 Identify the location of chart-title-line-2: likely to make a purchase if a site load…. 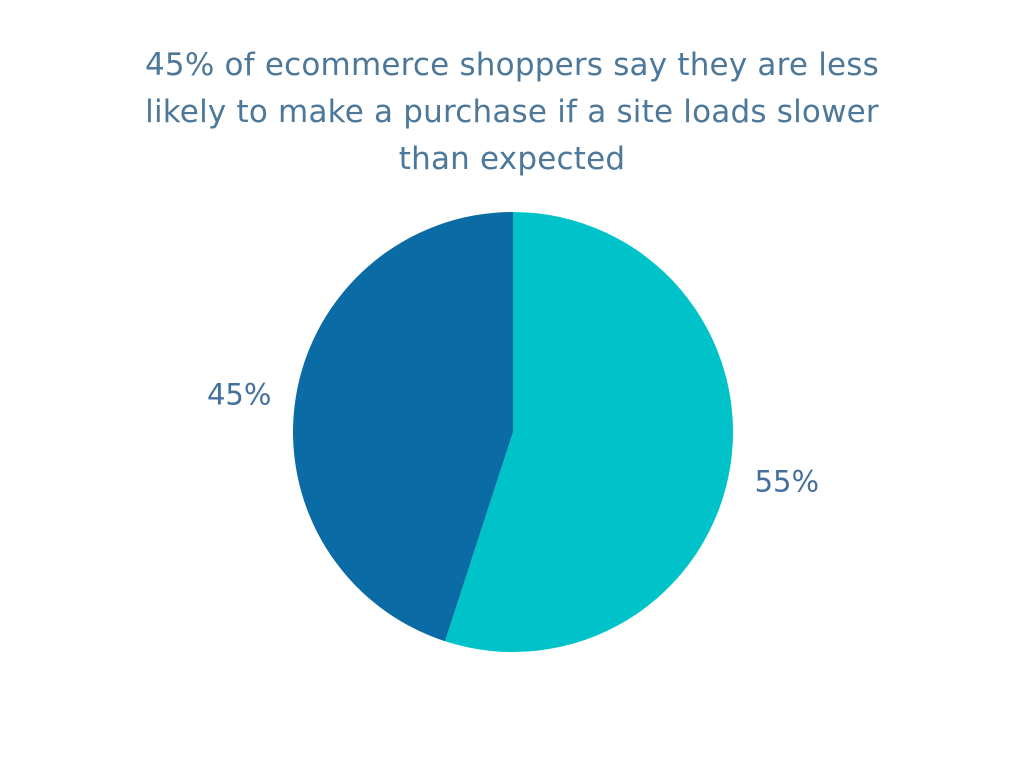
(512, 112).